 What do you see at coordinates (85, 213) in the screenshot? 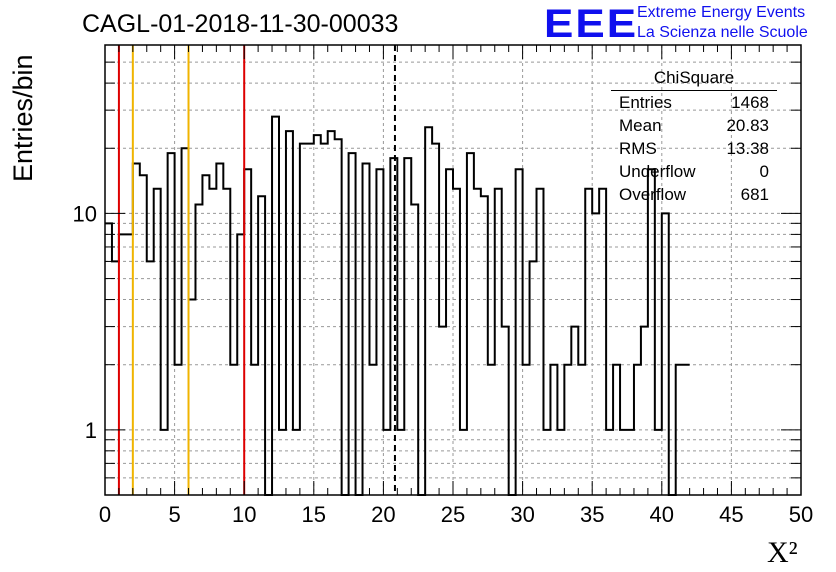
I see `y-tick-label: 10` at bounding box center [85, 213].